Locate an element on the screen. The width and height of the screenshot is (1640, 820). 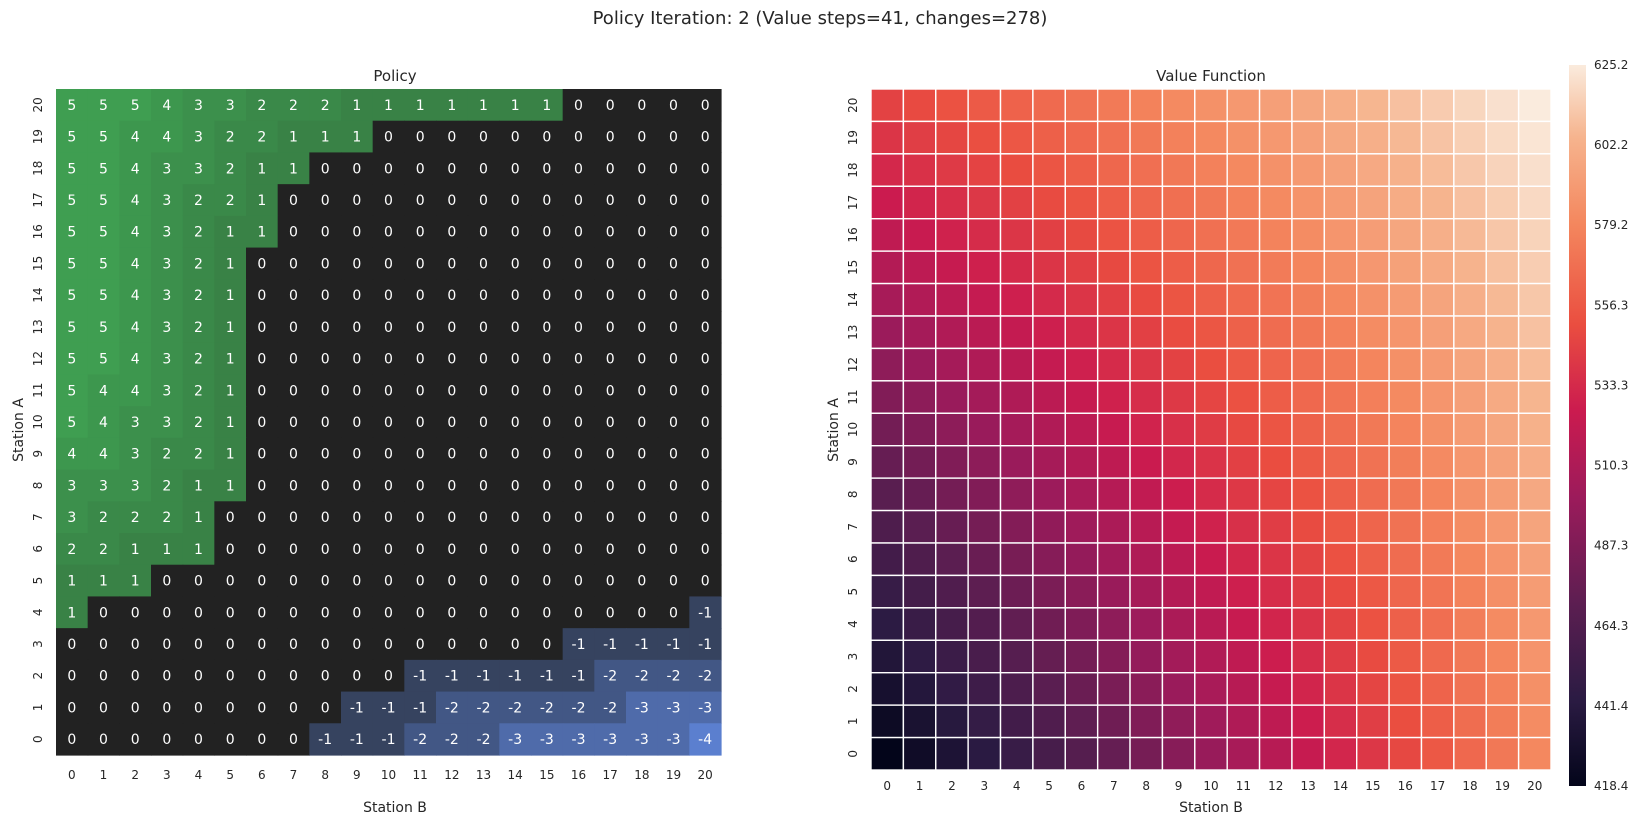
policy-cell-label: -3 is located at coordinates (579, 740).